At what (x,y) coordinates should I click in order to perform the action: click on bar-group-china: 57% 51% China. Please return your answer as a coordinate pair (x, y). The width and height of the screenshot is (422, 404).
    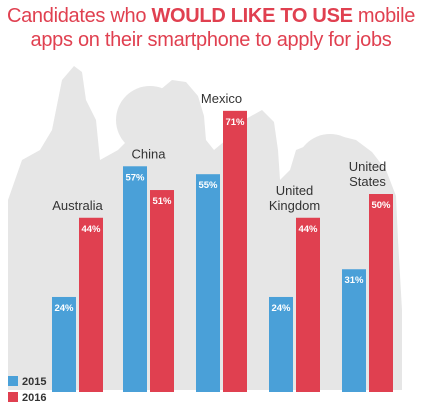
    Looking at the image, I should click on (148, 269).